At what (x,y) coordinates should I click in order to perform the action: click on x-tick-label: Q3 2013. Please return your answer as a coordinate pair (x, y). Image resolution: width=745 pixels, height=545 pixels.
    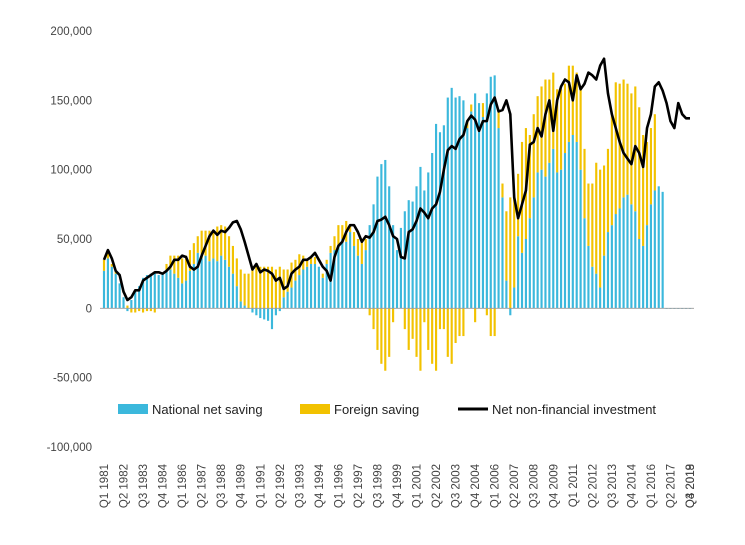
    Looking at the image, I should click on (613, 486).